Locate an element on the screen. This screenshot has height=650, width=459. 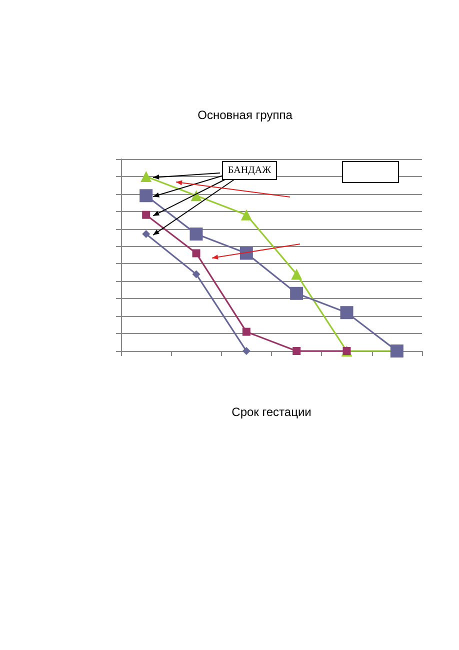
x-axis-title: Срок гестации is located at coordinates (272, 412).